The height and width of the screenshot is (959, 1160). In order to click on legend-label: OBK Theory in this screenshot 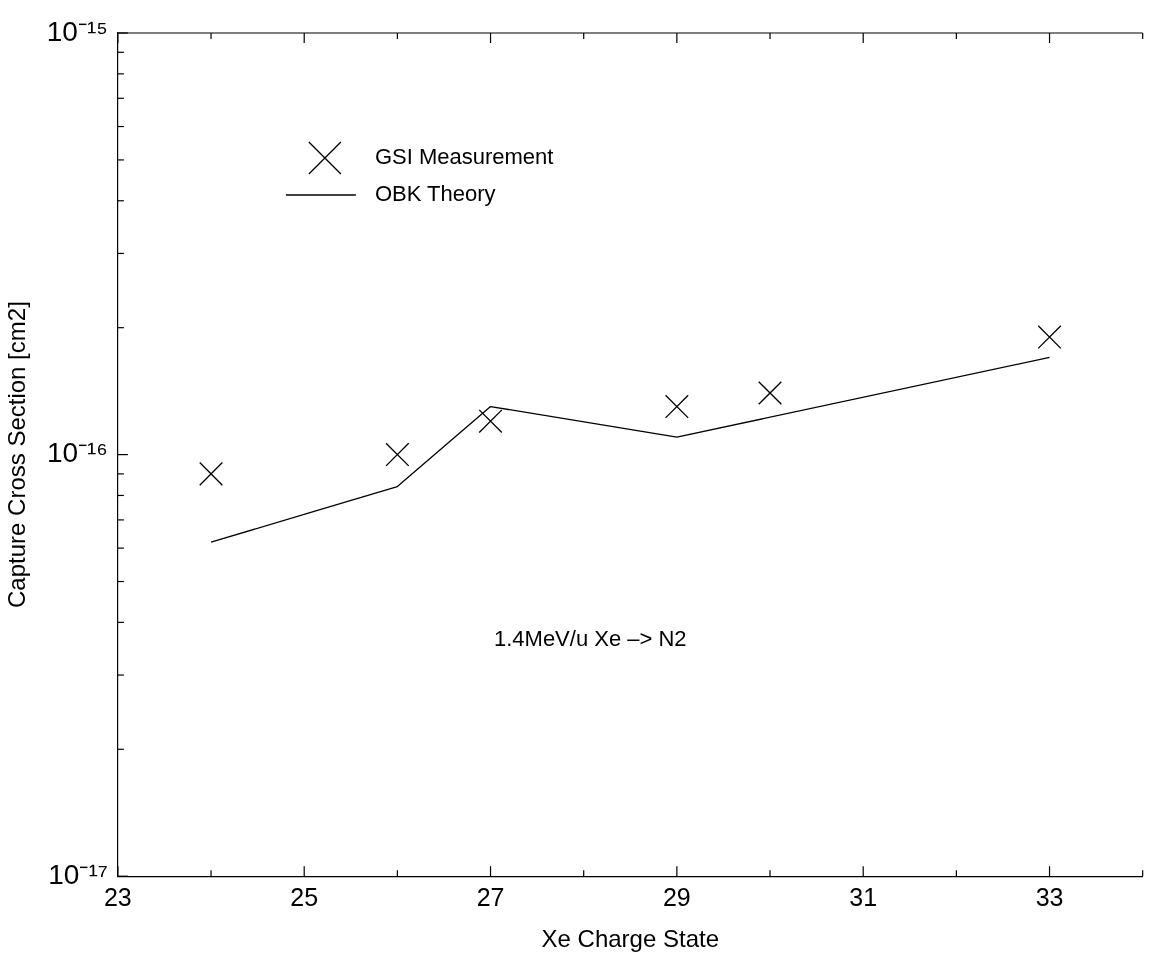, I will do `click(435, 194)`.